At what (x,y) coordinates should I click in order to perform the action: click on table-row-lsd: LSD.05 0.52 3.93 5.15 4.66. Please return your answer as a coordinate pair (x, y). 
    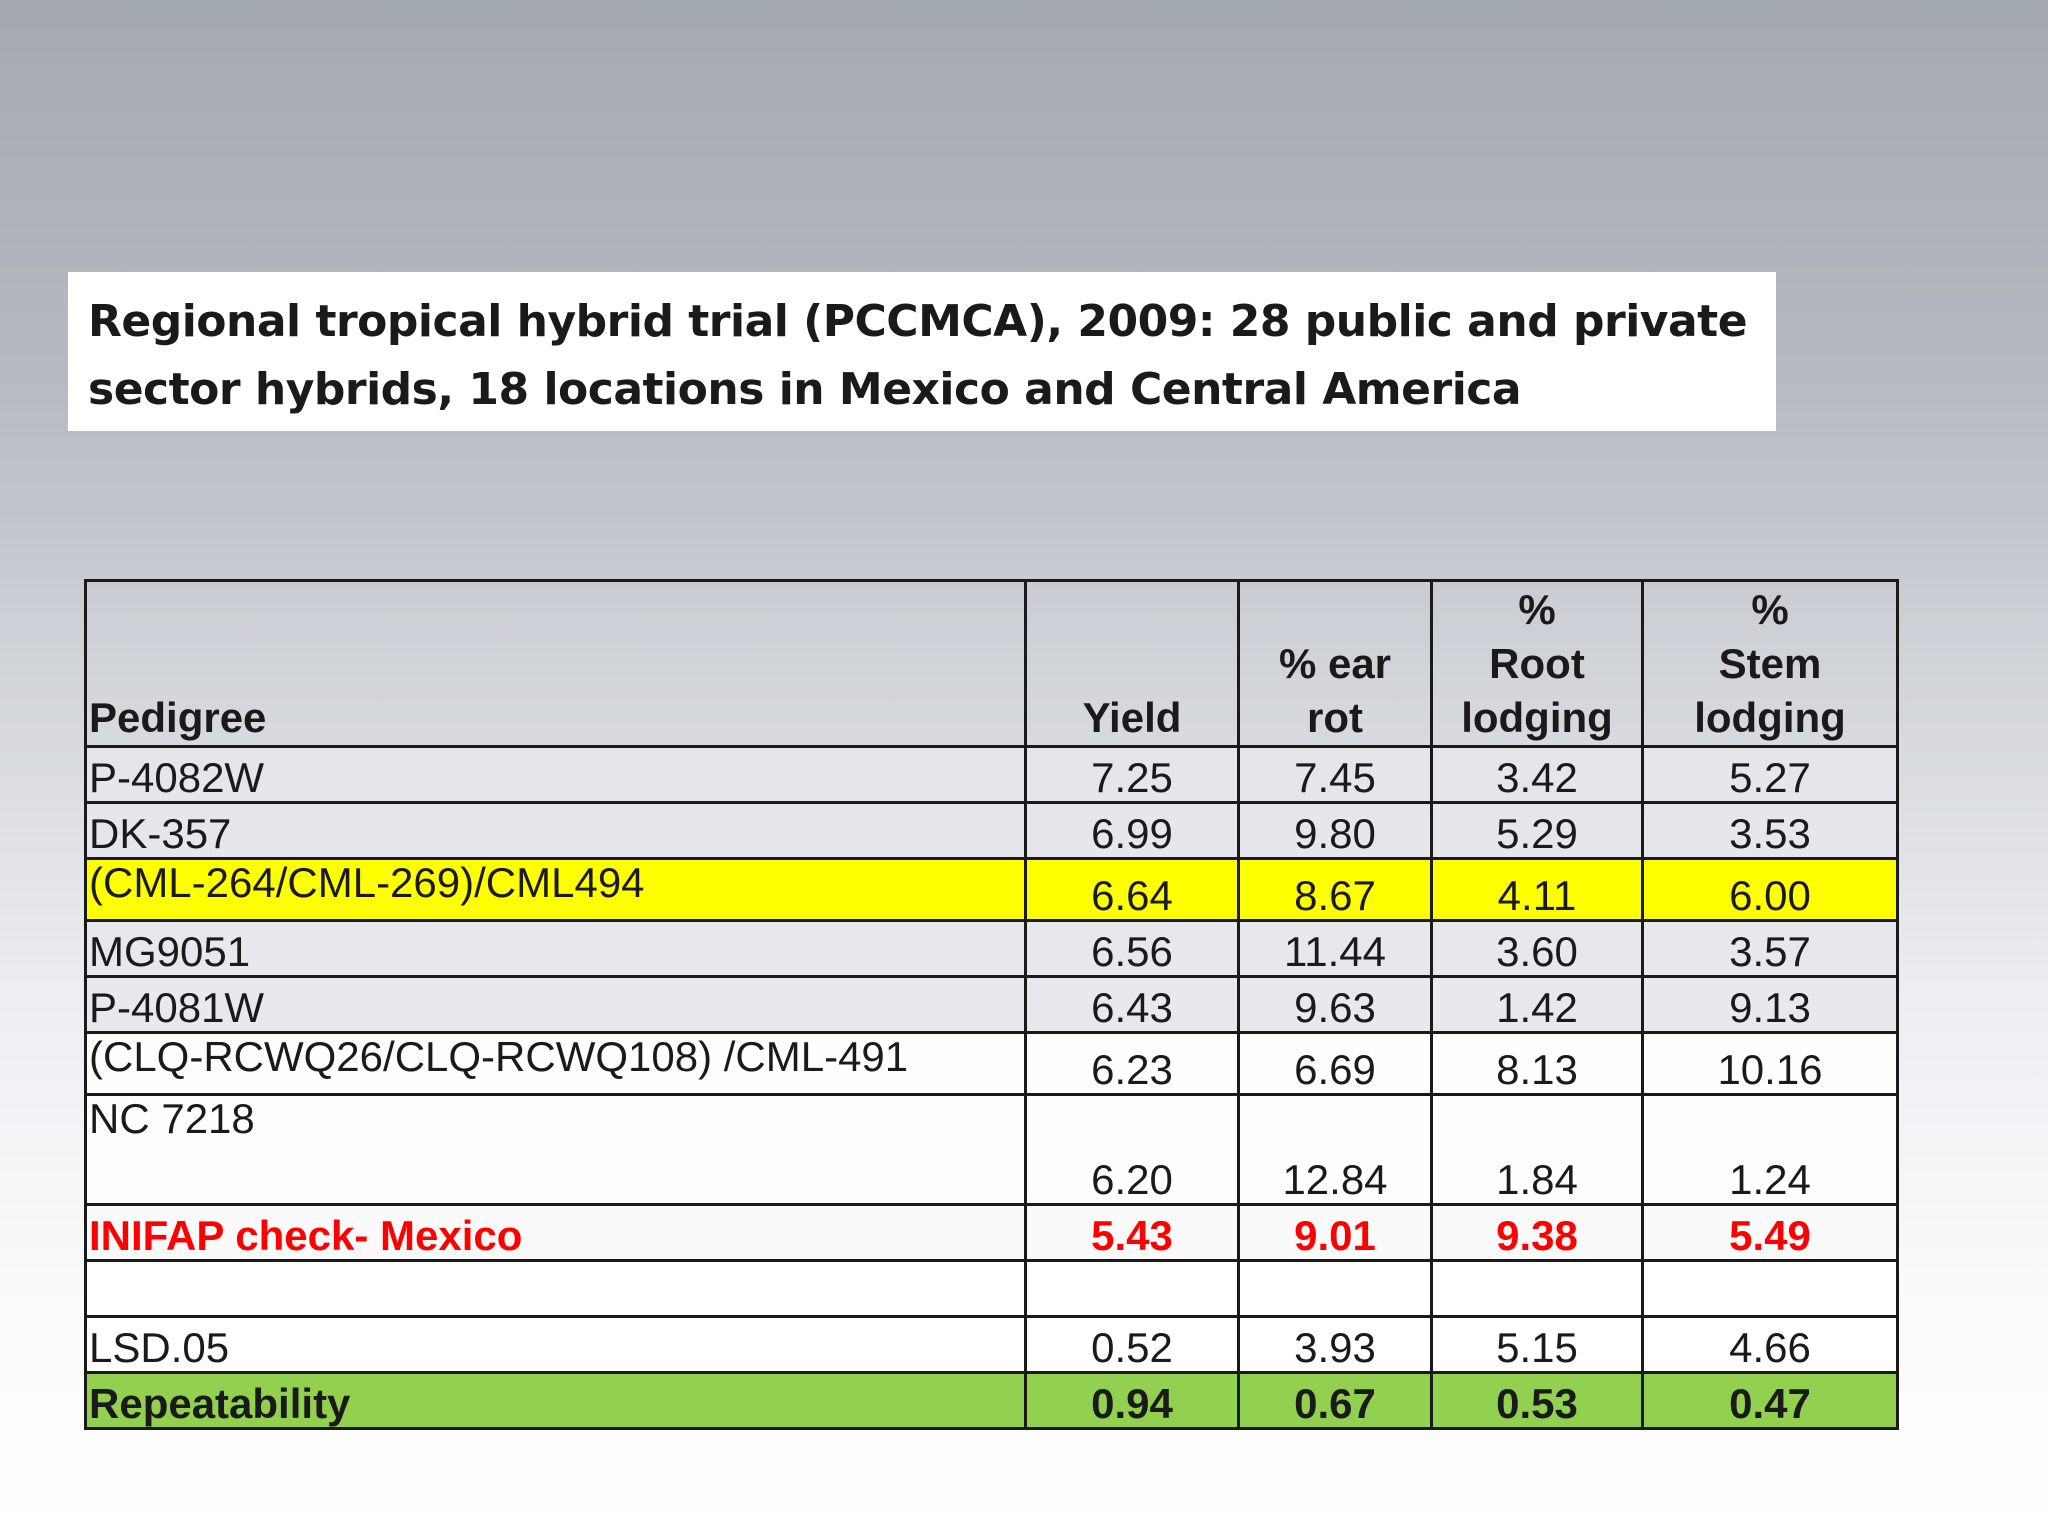
    Looking at the image, I should click on (991, 1344).